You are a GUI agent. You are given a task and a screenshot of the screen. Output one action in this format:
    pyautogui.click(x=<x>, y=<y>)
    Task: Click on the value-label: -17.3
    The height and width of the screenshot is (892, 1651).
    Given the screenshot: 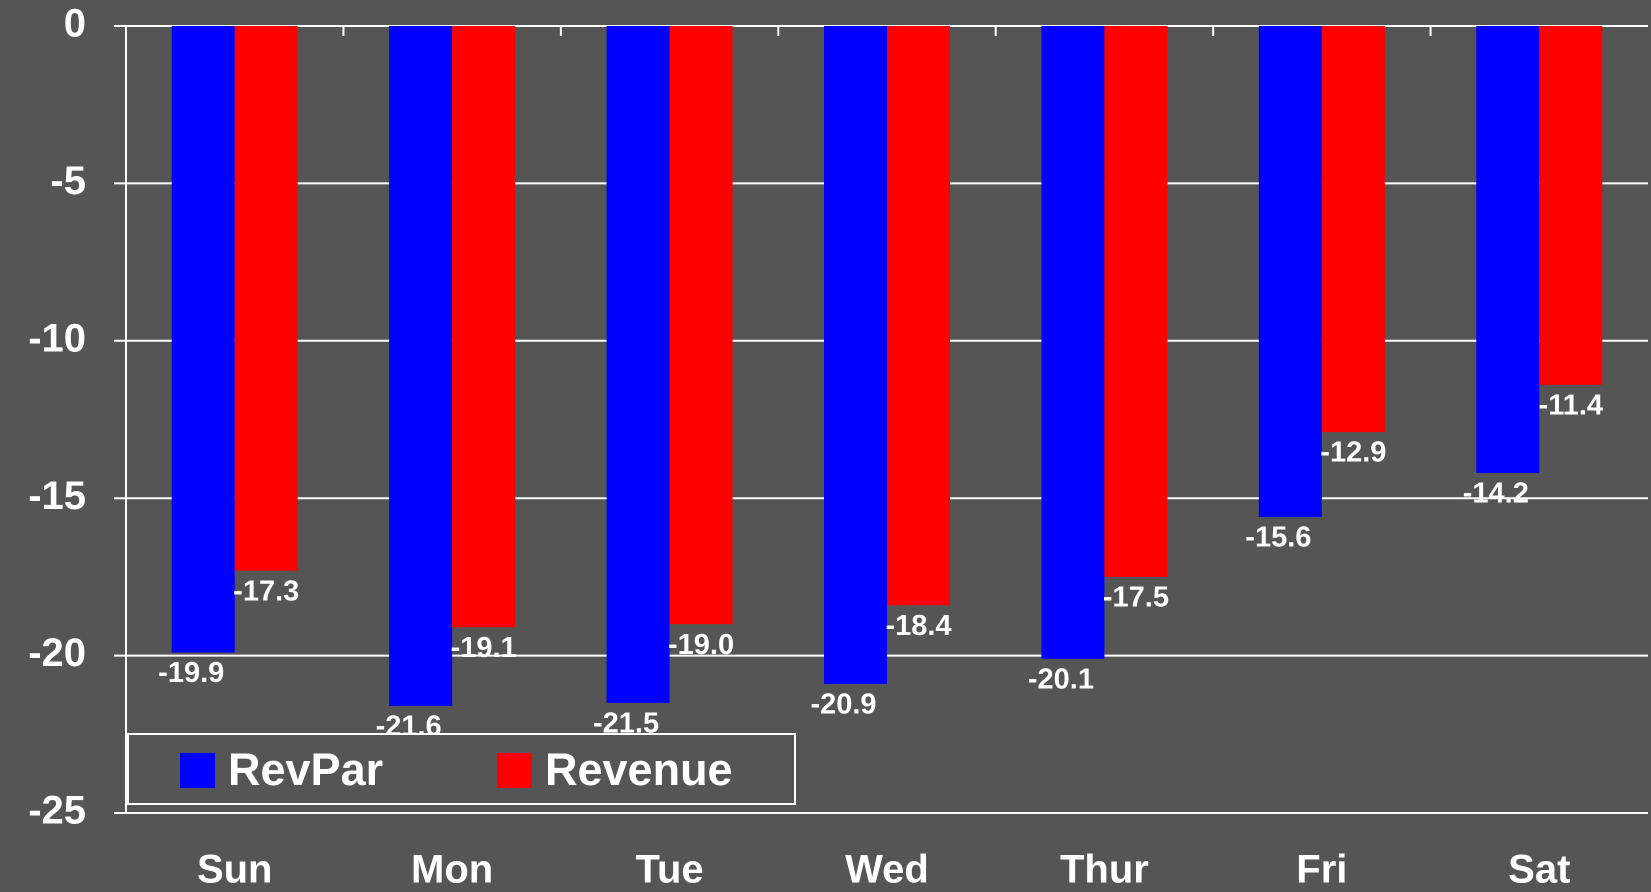 What is the action you would take?
    pyautogui.click(x=266, y=591)
    